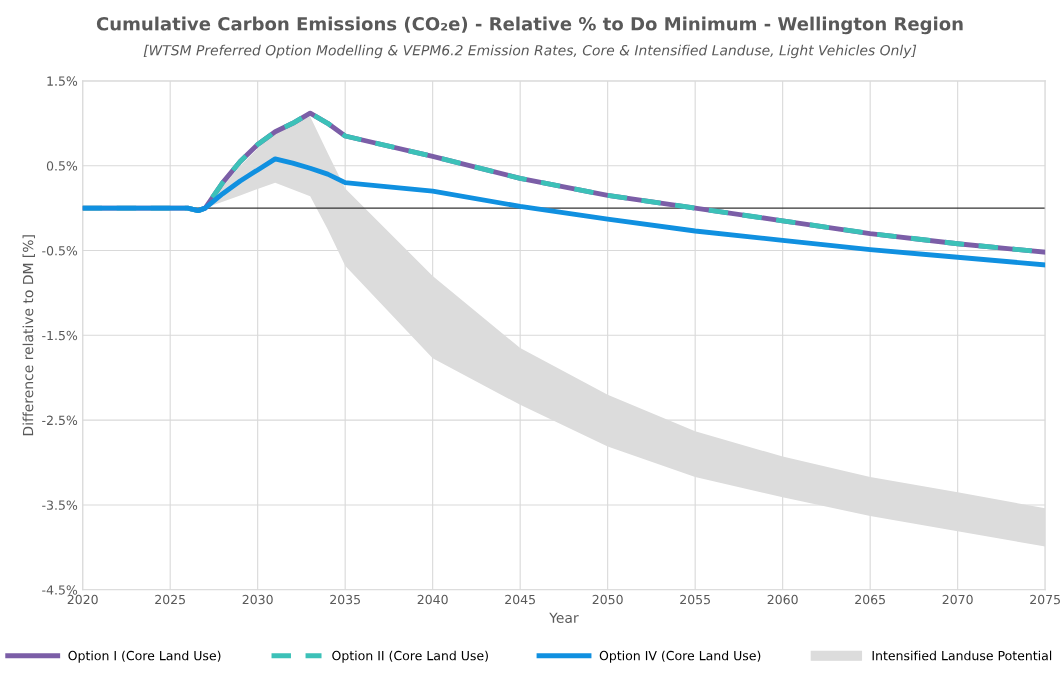 This screenshot has width=1060, height=674. Describe the element at coordinates (62, 81) in the screenshot. I see `y-tick-label: 1.5%` at that location.